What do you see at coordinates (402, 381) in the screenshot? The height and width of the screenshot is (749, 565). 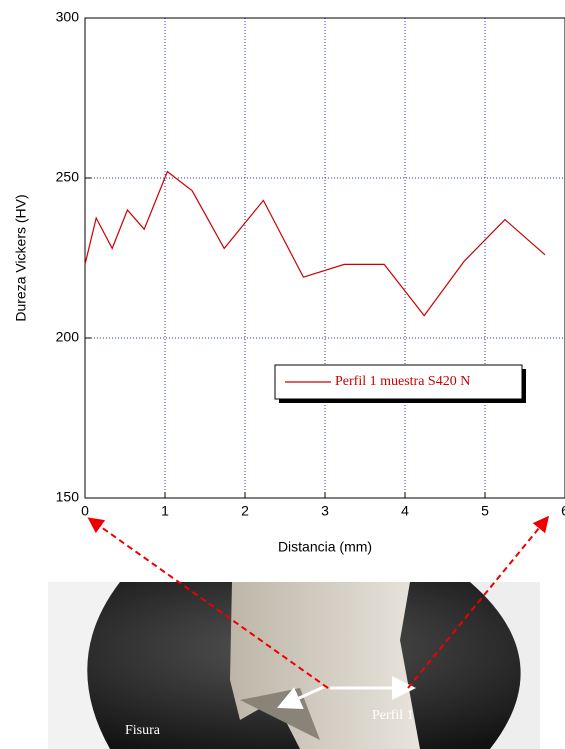 I see `legend-label: Perfil 1 muestra S420 N` at bounding box center [402, 381].